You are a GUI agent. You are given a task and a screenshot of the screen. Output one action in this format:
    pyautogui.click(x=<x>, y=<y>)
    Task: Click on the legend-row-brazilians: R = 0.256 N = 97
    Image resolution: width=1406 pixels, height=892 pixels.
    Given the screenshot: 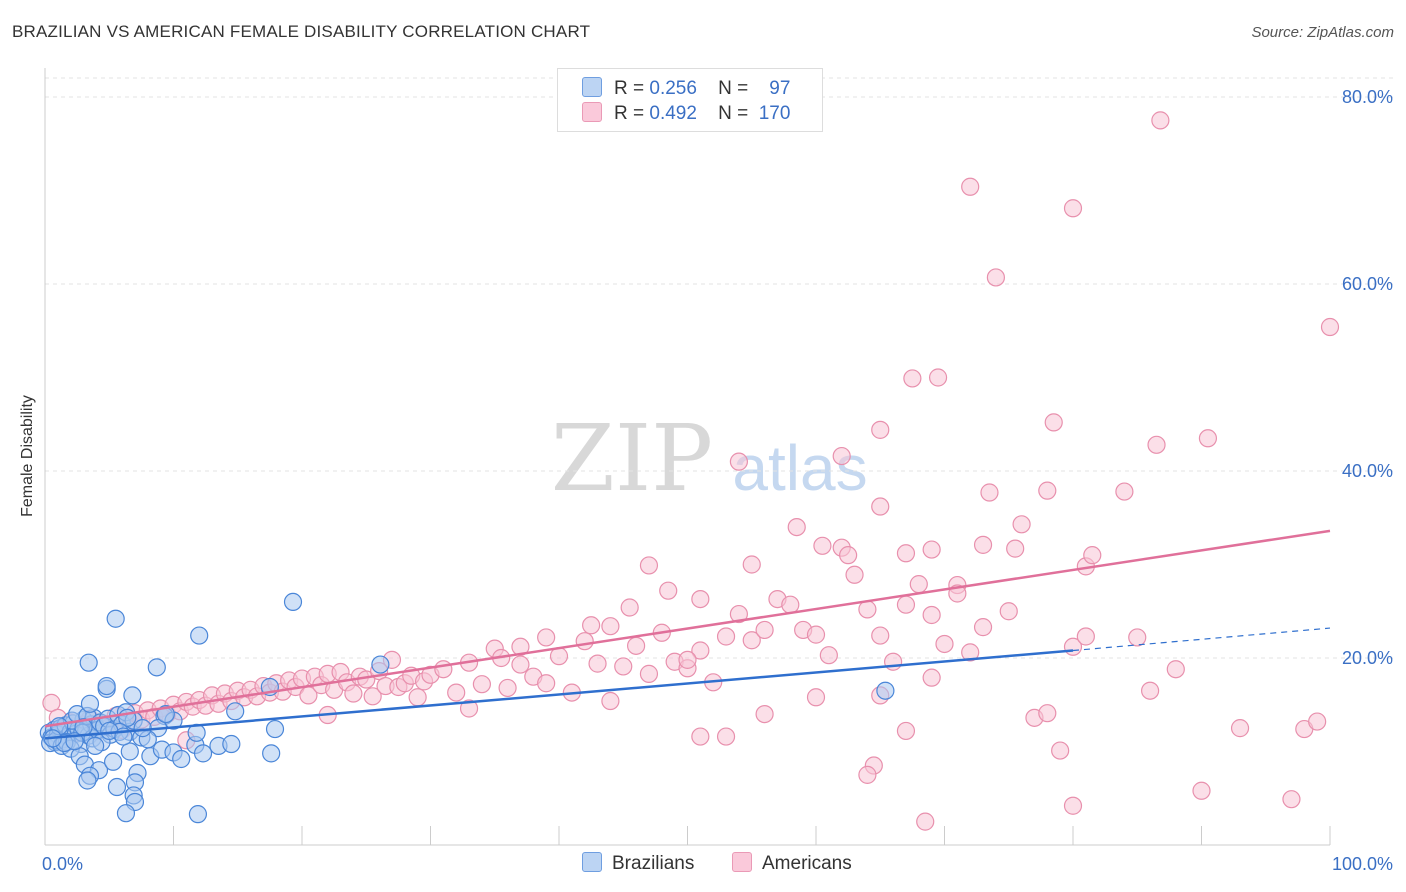 What is the action you would take?
    pyautogui.click(x=686, y=89)
    